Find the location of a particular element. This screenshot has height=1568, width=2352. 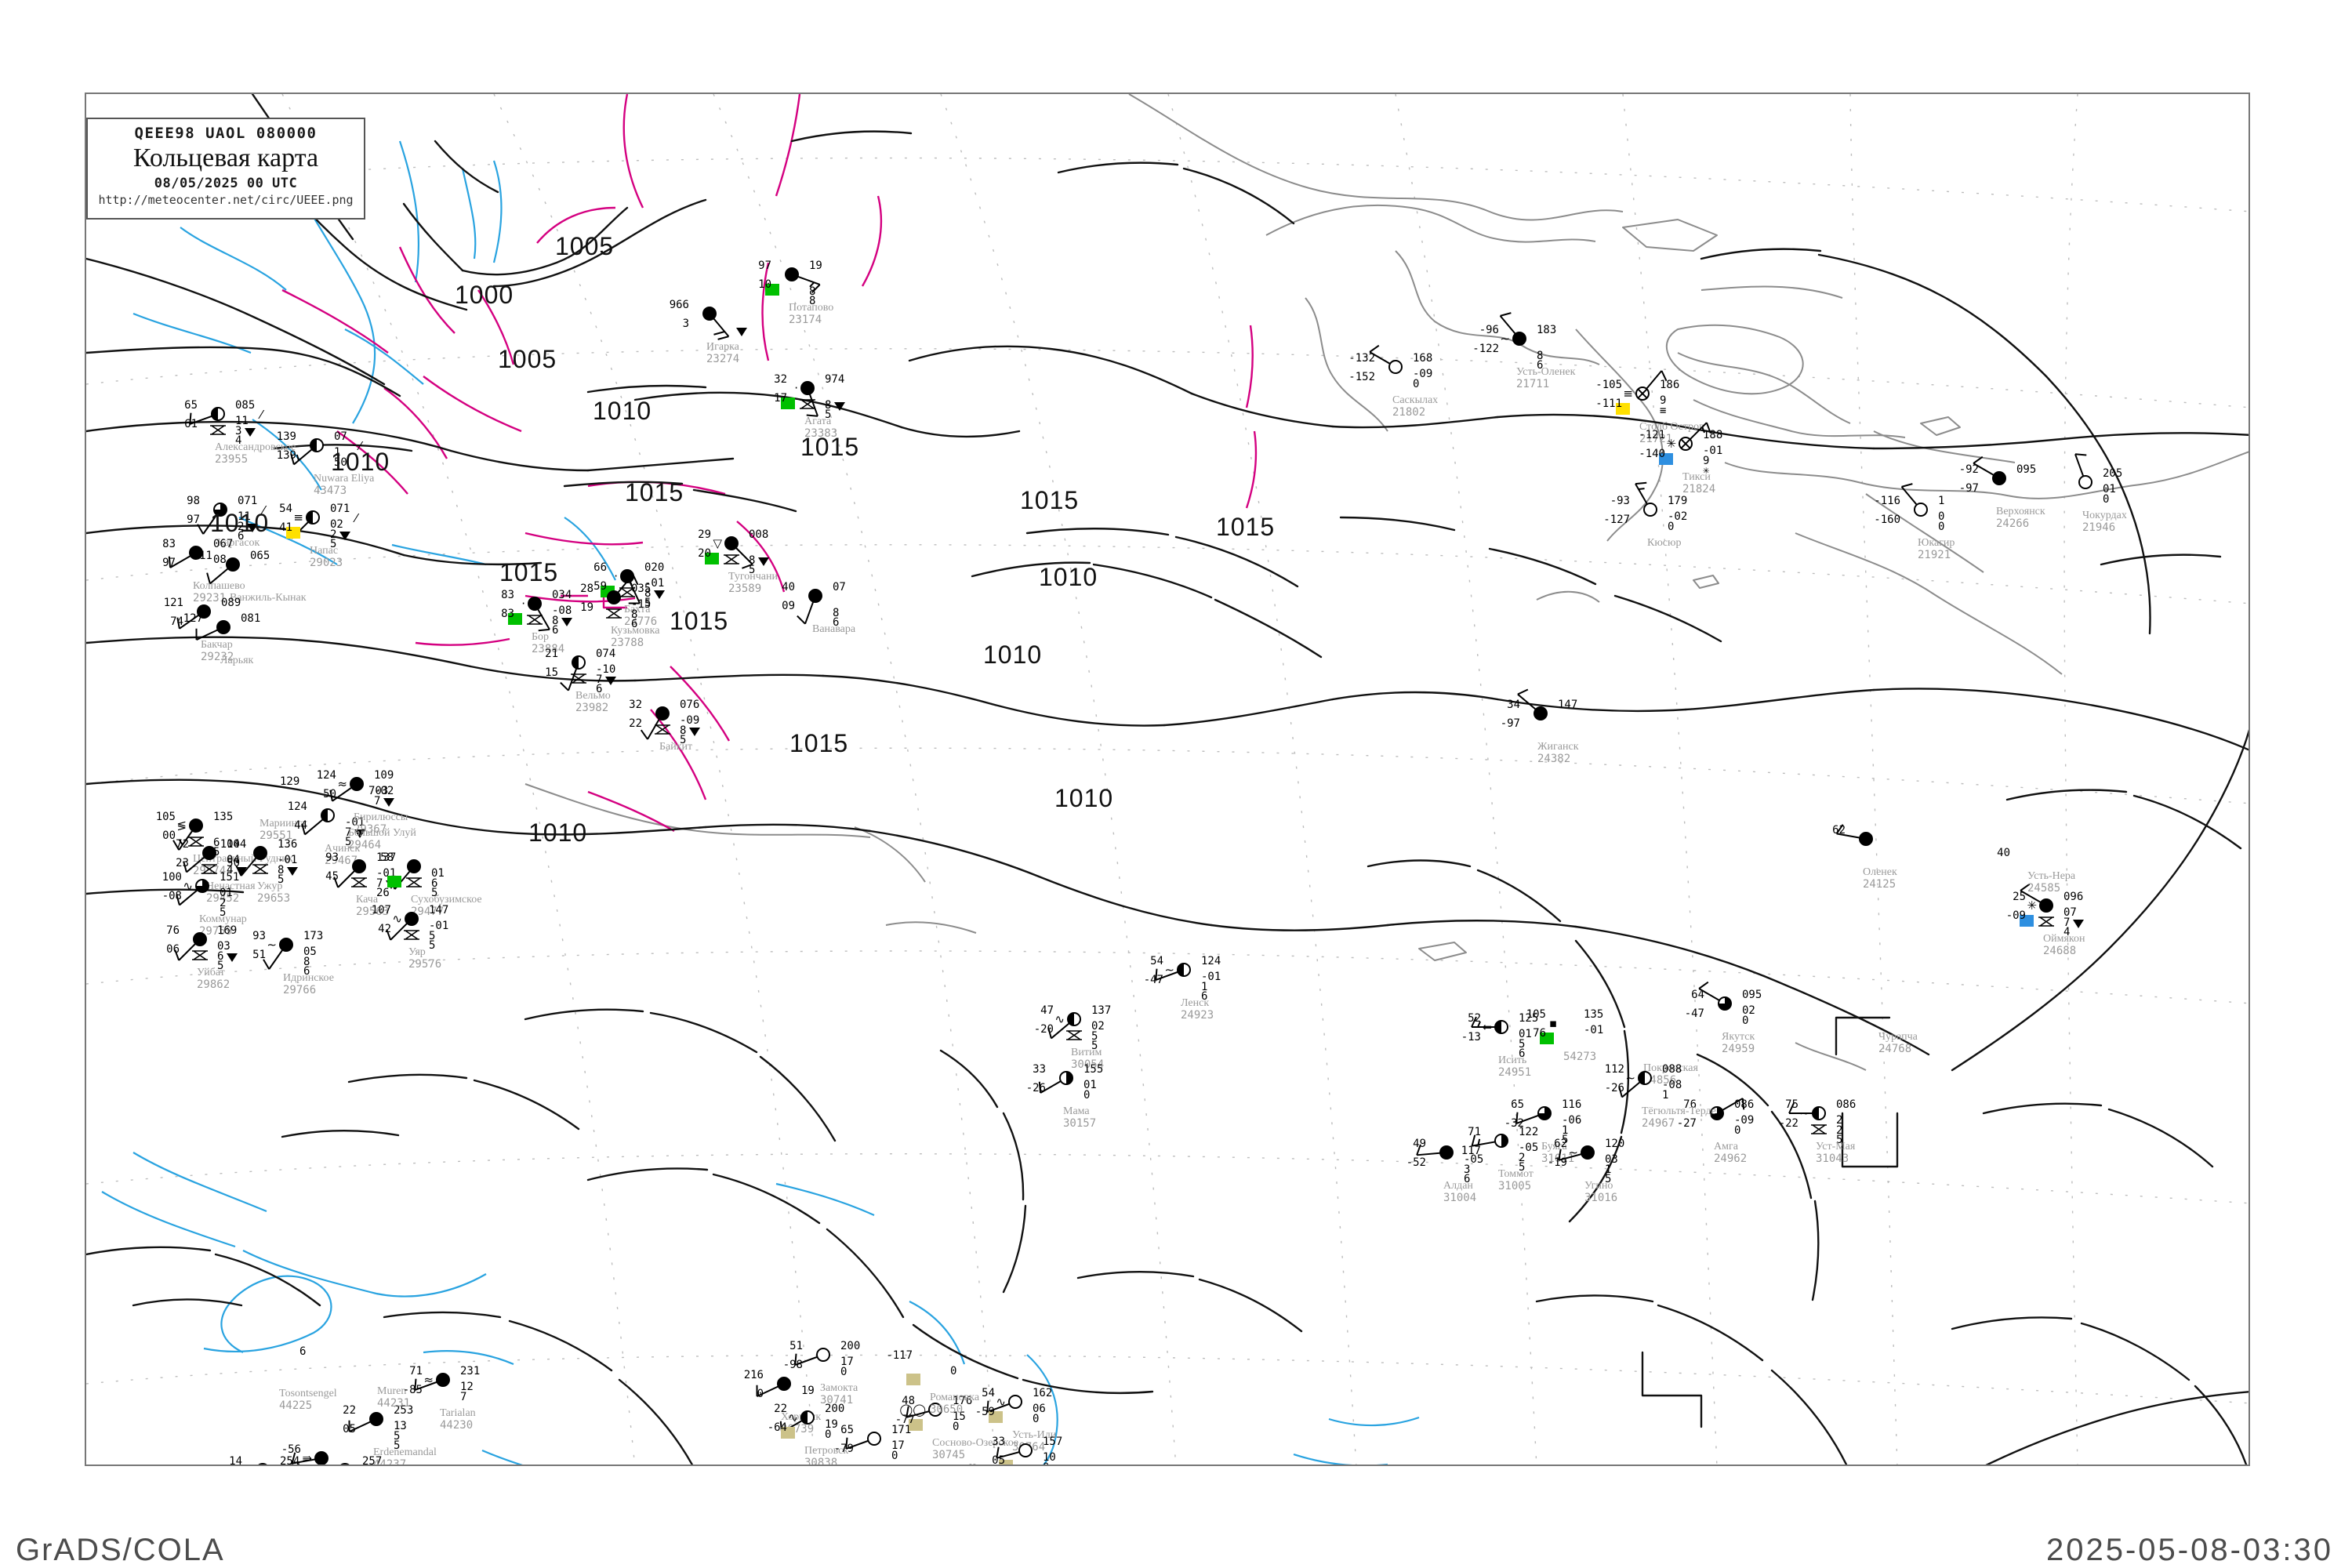

dewpoint-value: -127 is located at coordinates (1616, 520).